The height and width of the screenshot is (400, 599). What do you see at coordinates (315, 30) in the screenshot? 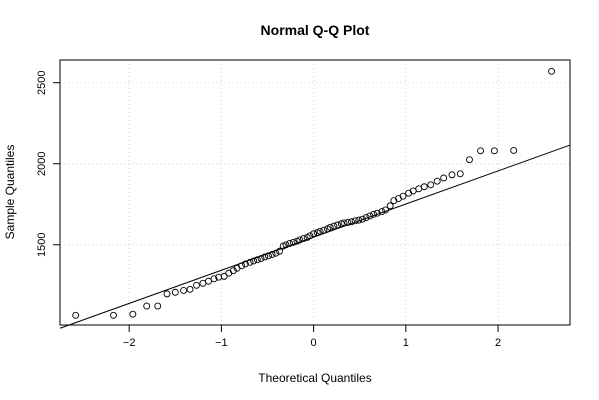
I see `chart-title: Normal Q-Q Plot` at bounding box center [315, 30].